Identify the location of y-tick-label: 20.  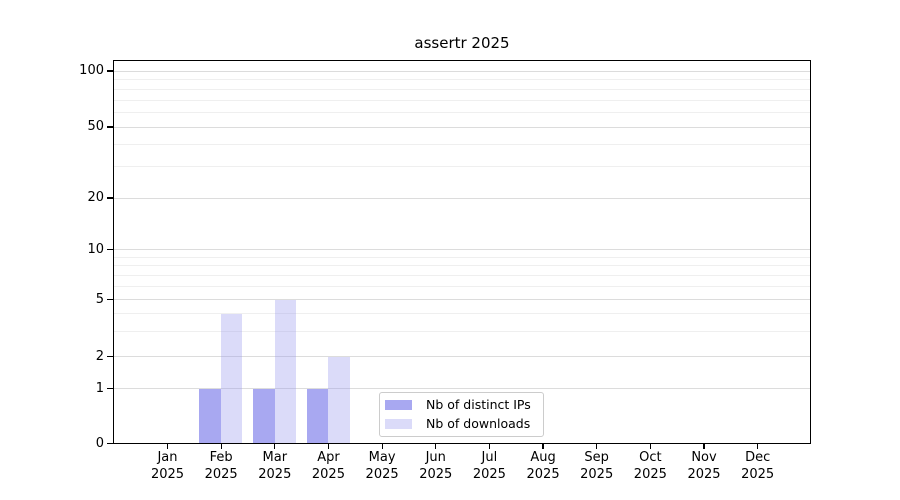
(95, 197).